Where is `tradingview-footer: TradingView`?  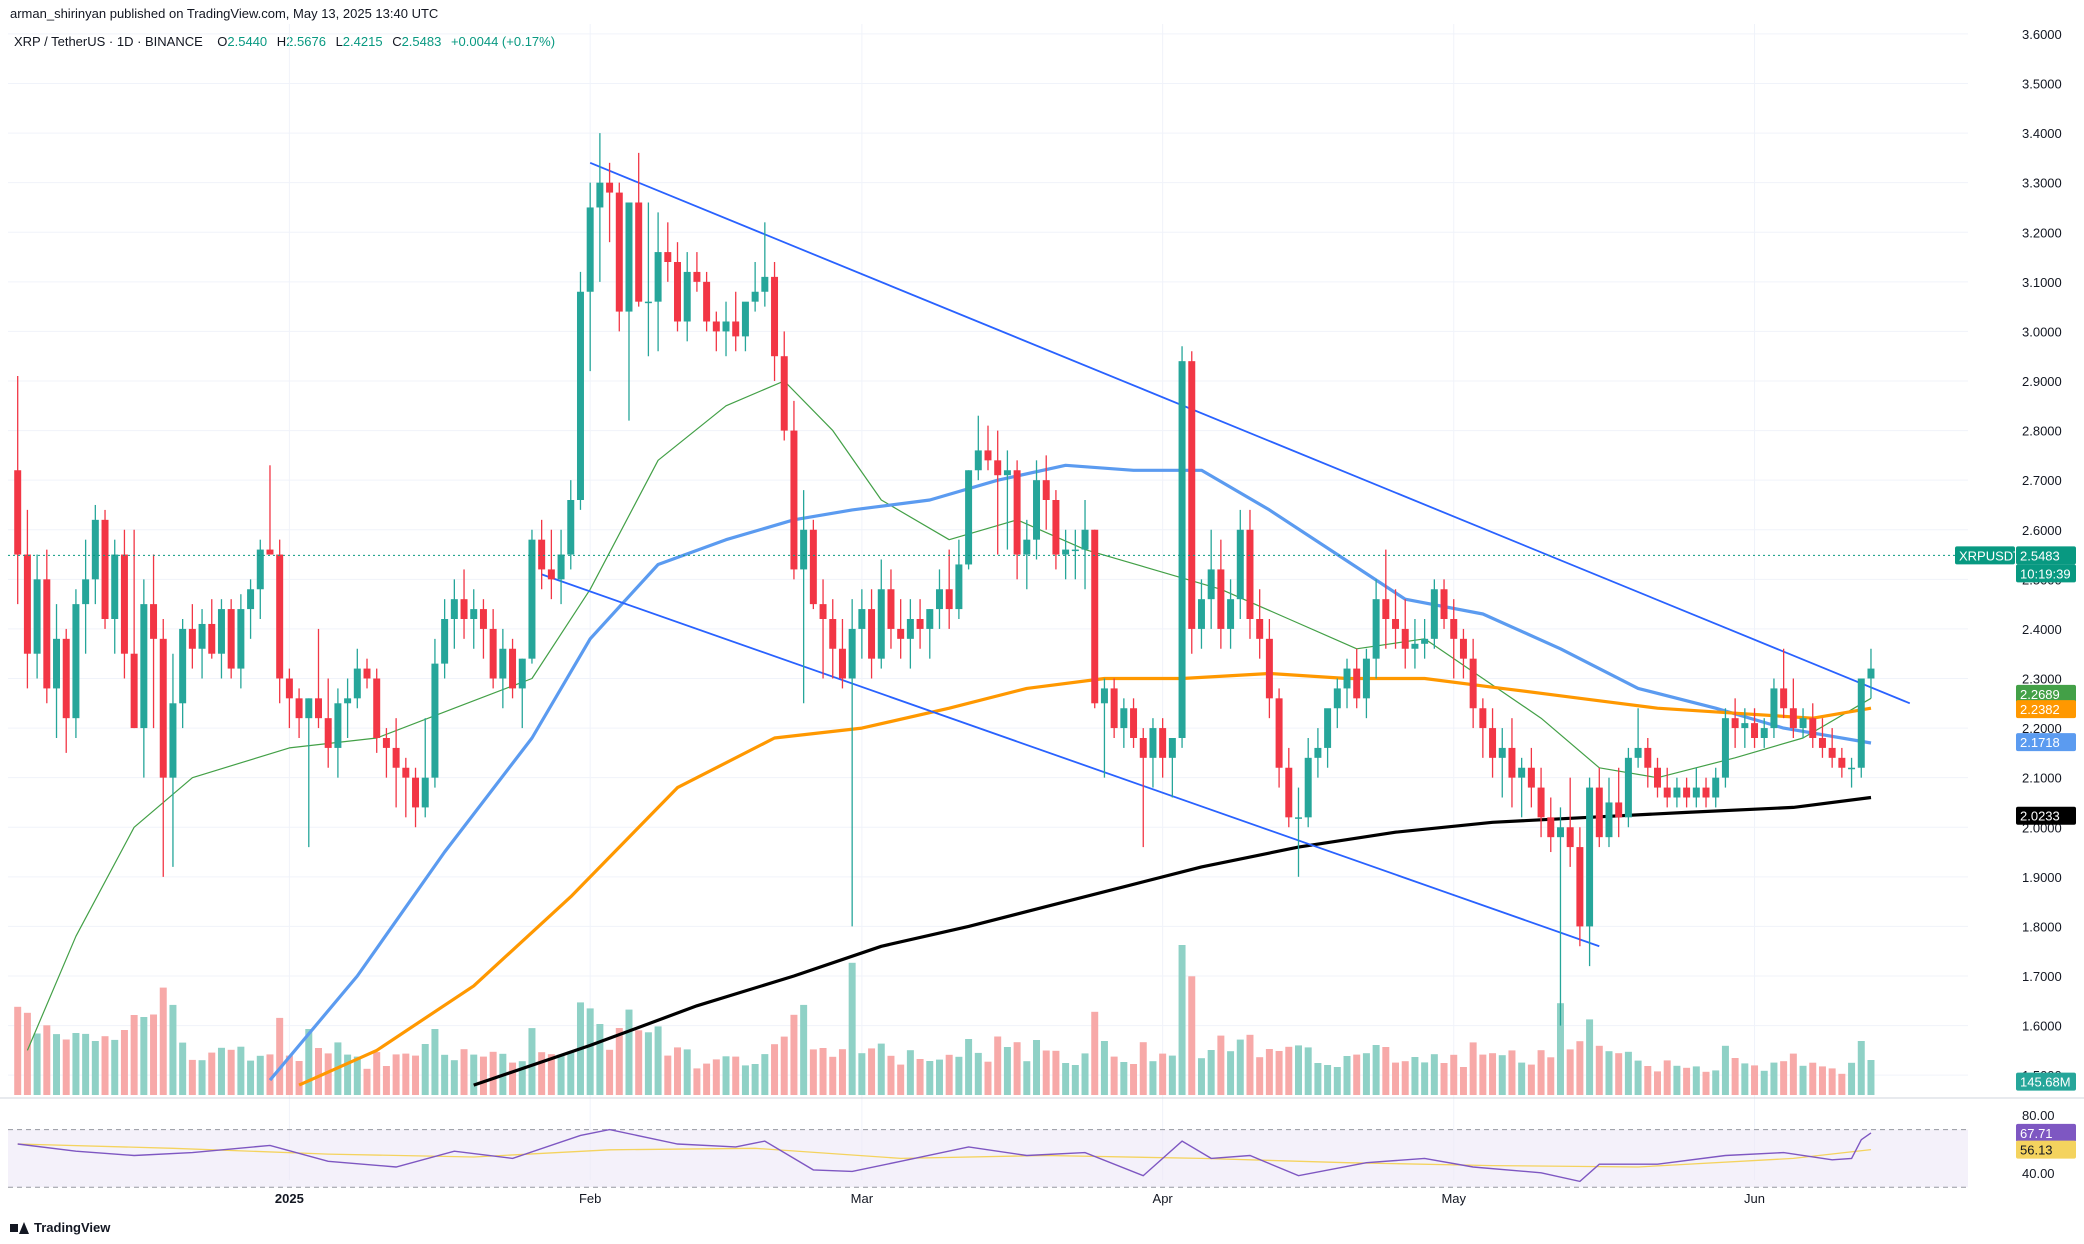 tradingview-footer: TradingView is located at coordinates (60, 1227).